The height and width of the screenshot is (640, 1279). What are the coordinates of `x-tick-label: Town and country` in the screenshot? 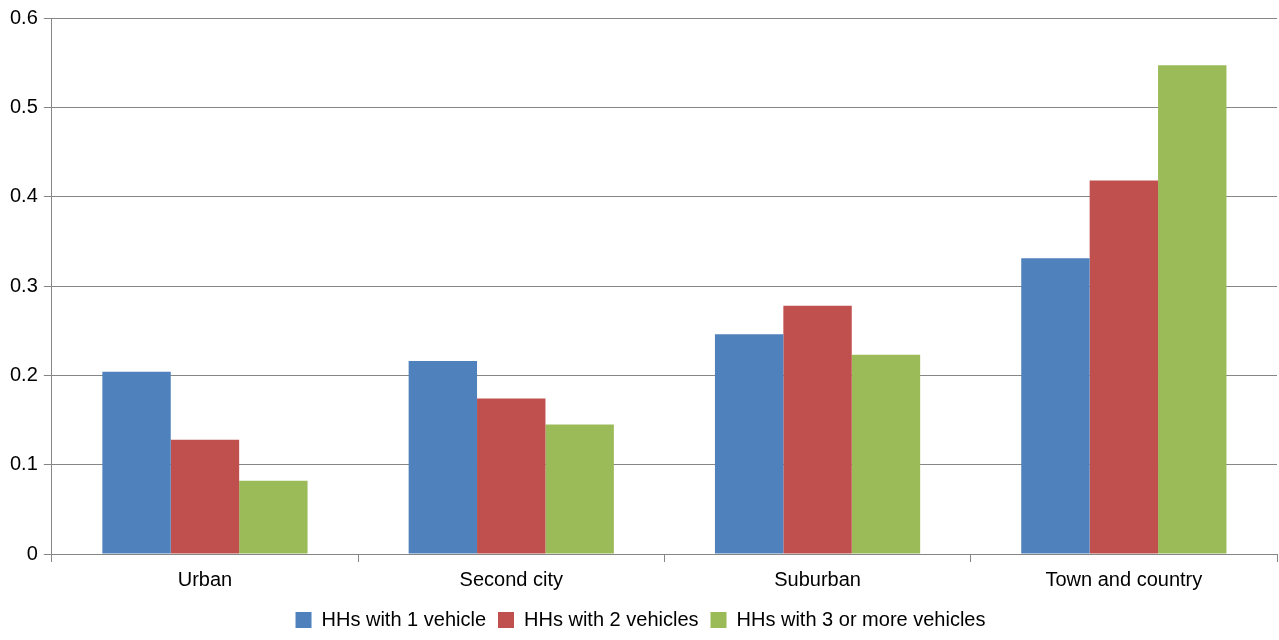 It's located at (1124, 578).